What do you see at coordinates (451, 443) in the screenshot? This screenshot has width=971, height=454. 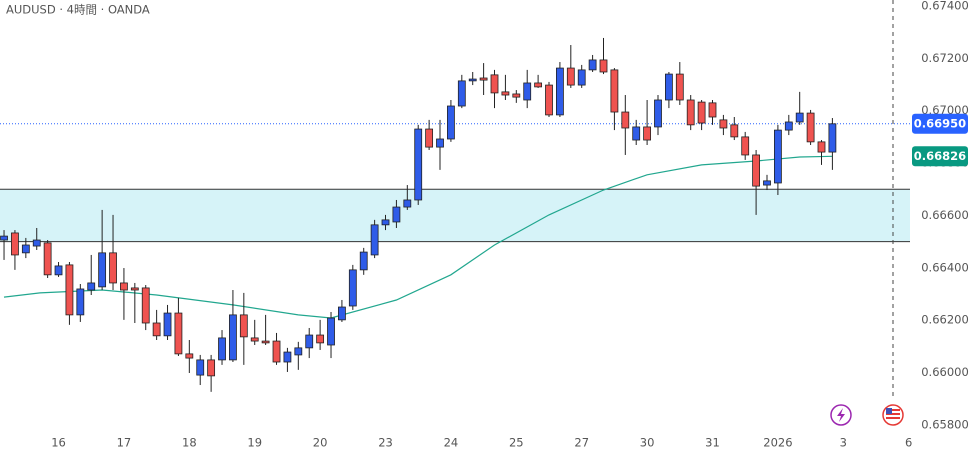 I see `x-tick-label: 24` at bounding box center [451, 443].